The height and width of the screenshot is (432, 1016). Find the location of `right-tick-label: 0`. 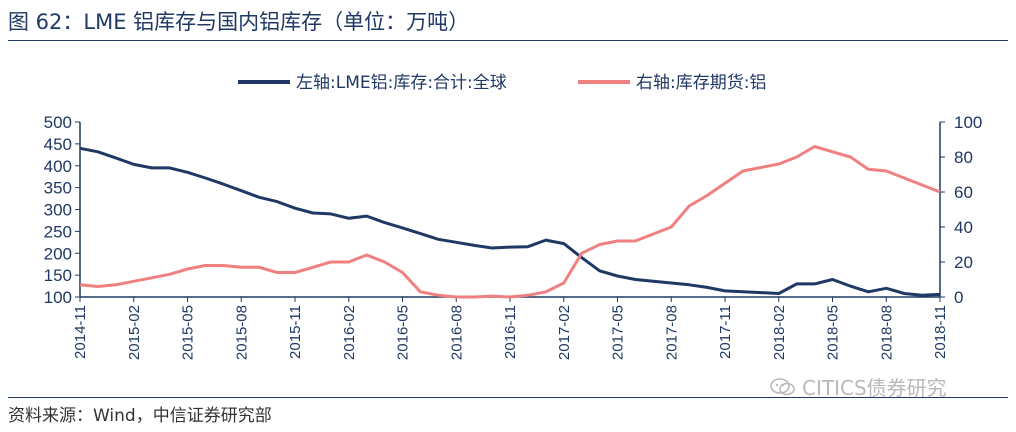

right-tick-label: 0 is located at coordinates (958, 297).